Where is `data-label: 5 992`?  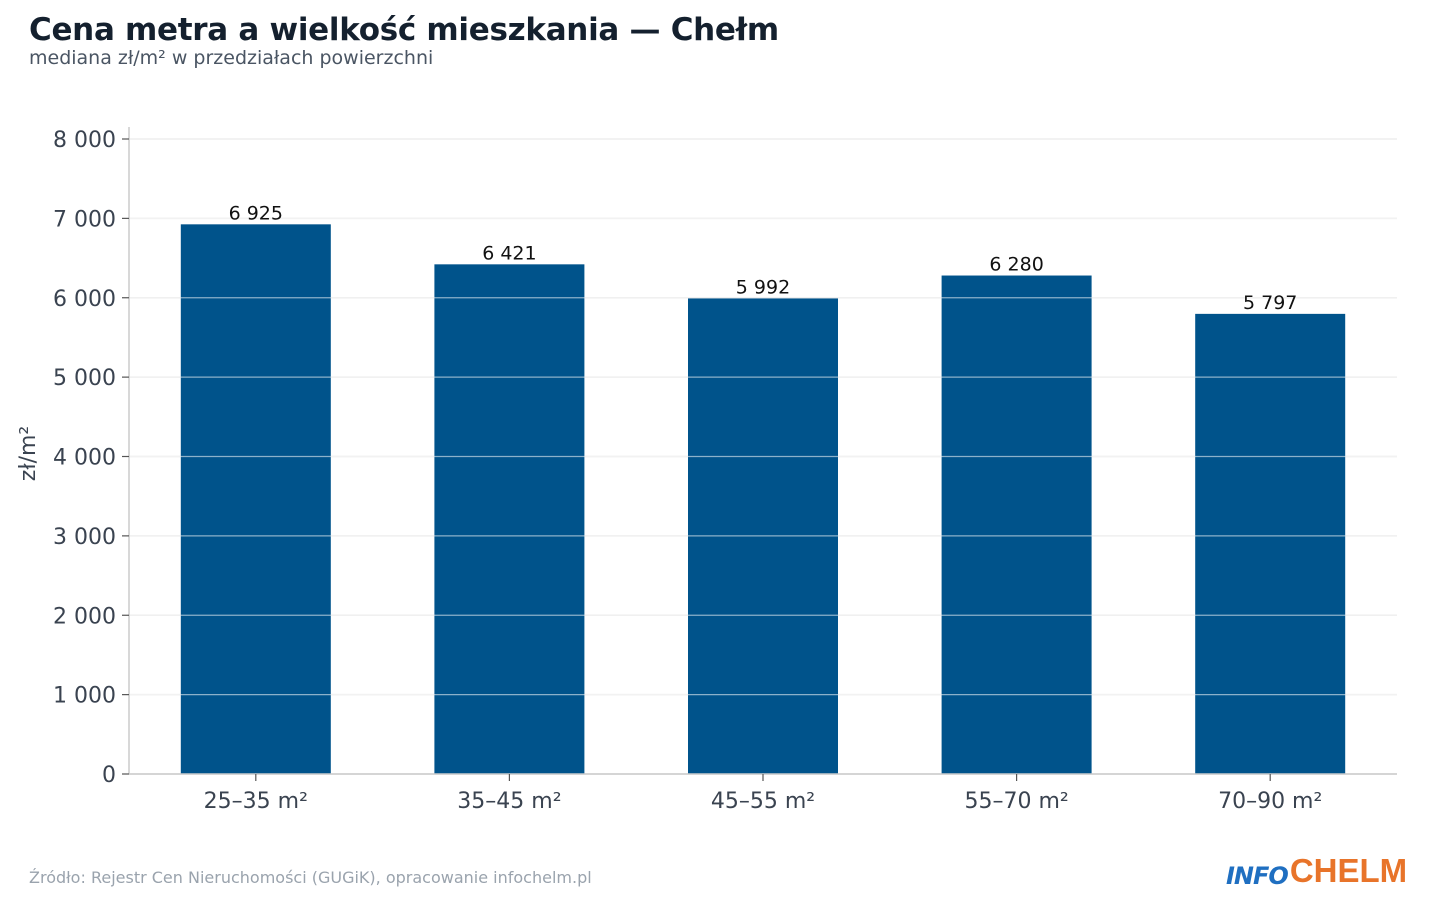 data-label: 5 992 is located at coordinates (763, 287).